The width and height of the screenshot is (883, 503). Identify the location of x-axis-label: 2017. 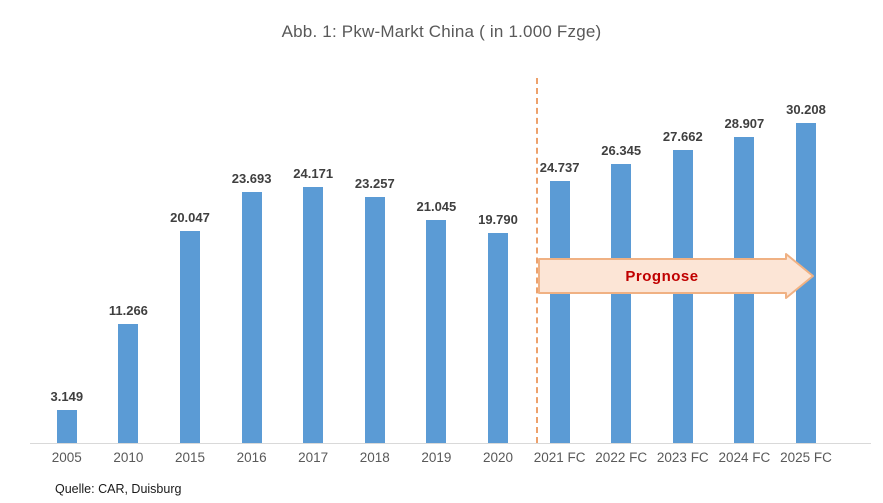
(313, 457).